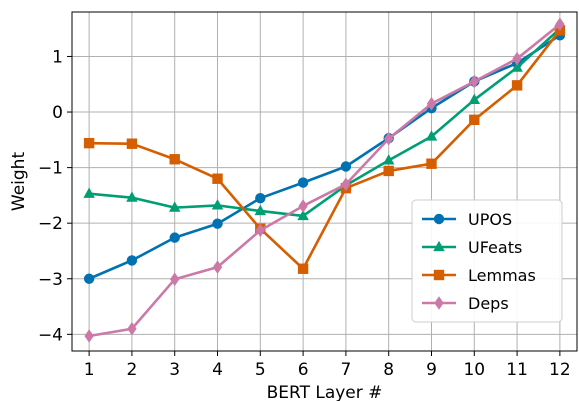 This screenshot has width=579, height=401. Describe the element at coordinates (474, 370) in the screenshot. I see `x-tick-label: 10` at that location.